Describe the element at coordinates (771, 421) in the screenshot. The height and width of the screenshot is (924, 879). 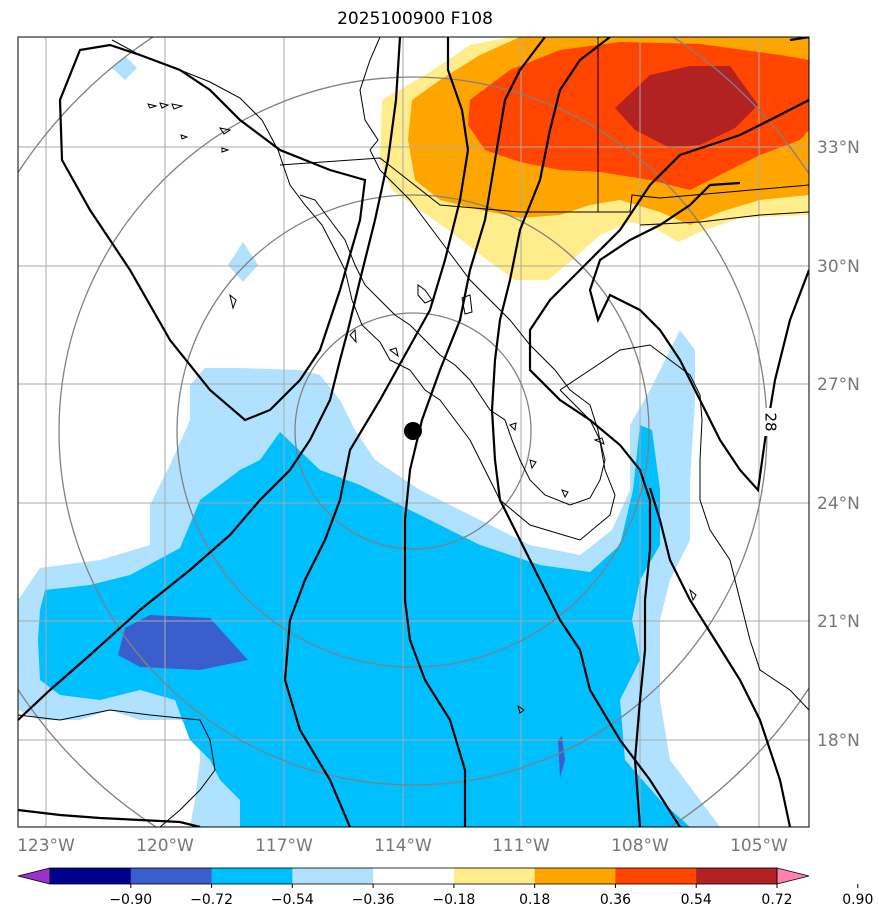
I see `contour-label: 28` at that location.